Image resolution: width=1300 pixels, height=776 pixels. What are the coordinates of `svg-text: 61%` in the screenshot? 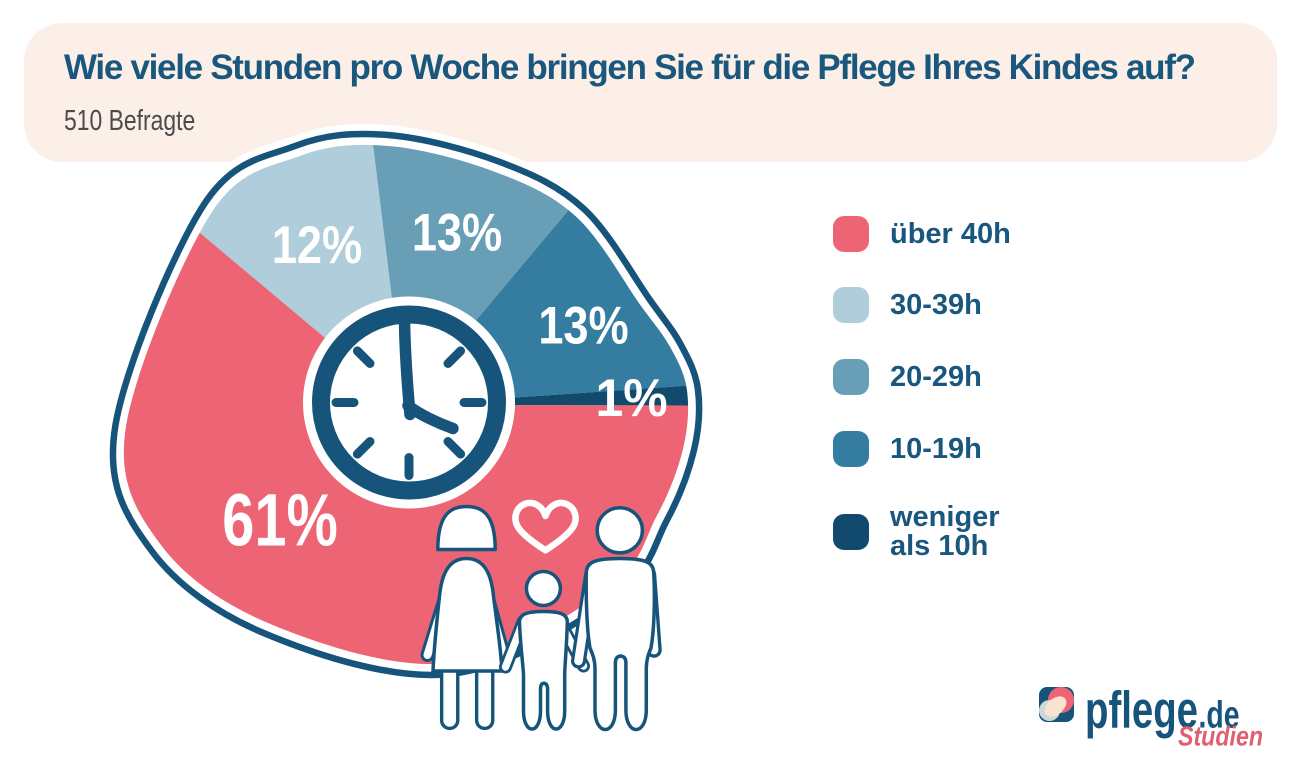 It's located at (280, 521).